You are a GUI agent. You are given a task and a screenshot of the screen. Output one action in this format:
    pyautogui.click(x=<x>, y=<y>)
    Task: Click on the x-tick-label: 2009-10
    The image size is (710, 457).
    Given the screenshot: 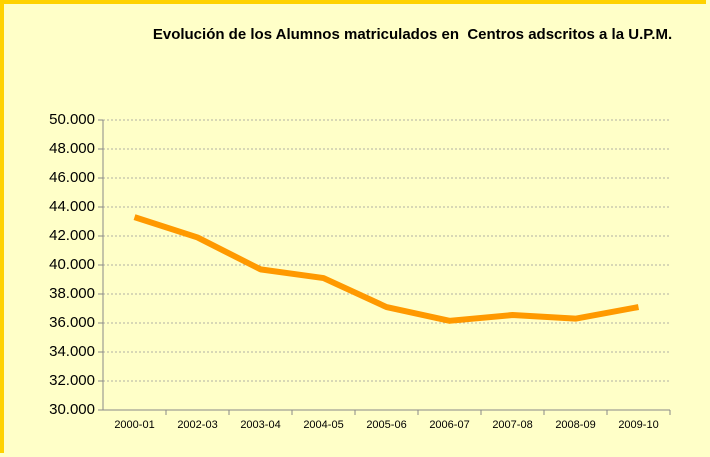 What is the action you would take?
    pyautogui.click(x=638, y=425)
    